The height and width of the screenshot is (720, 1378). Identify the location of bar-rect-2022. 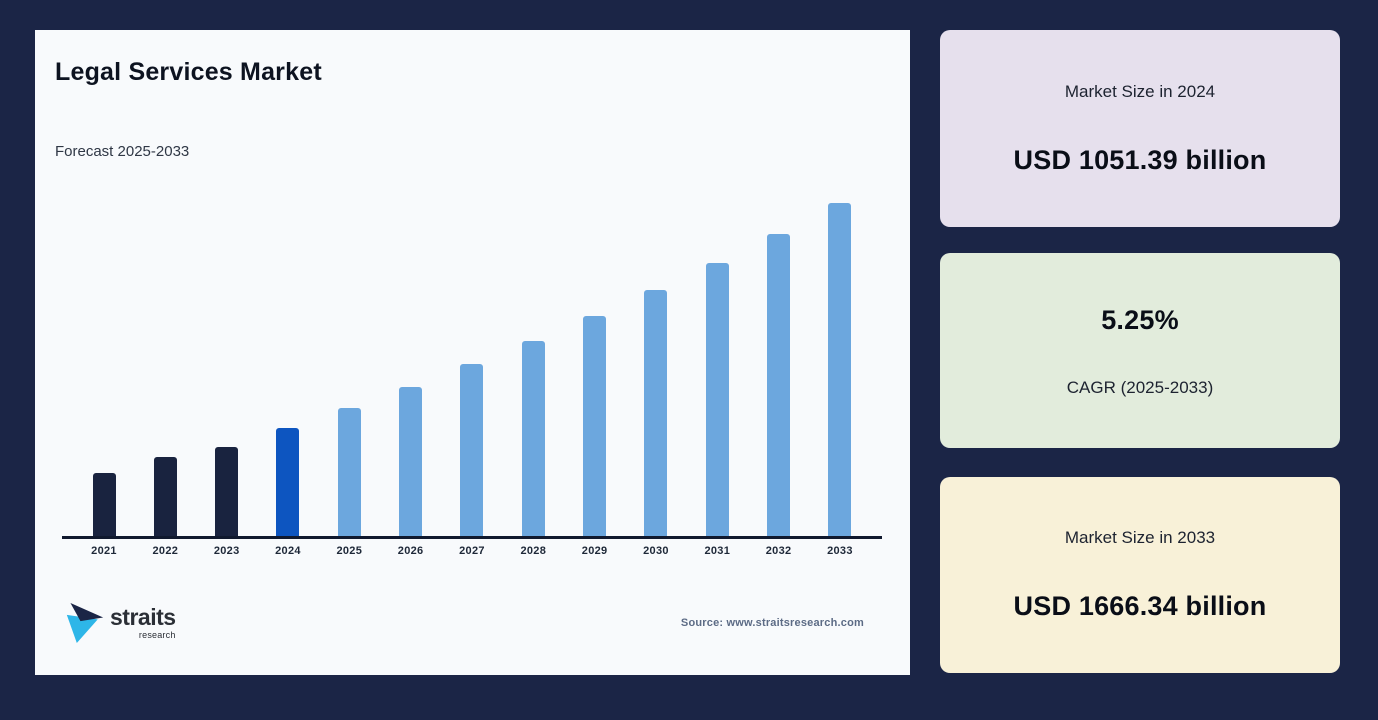
(165, 496).